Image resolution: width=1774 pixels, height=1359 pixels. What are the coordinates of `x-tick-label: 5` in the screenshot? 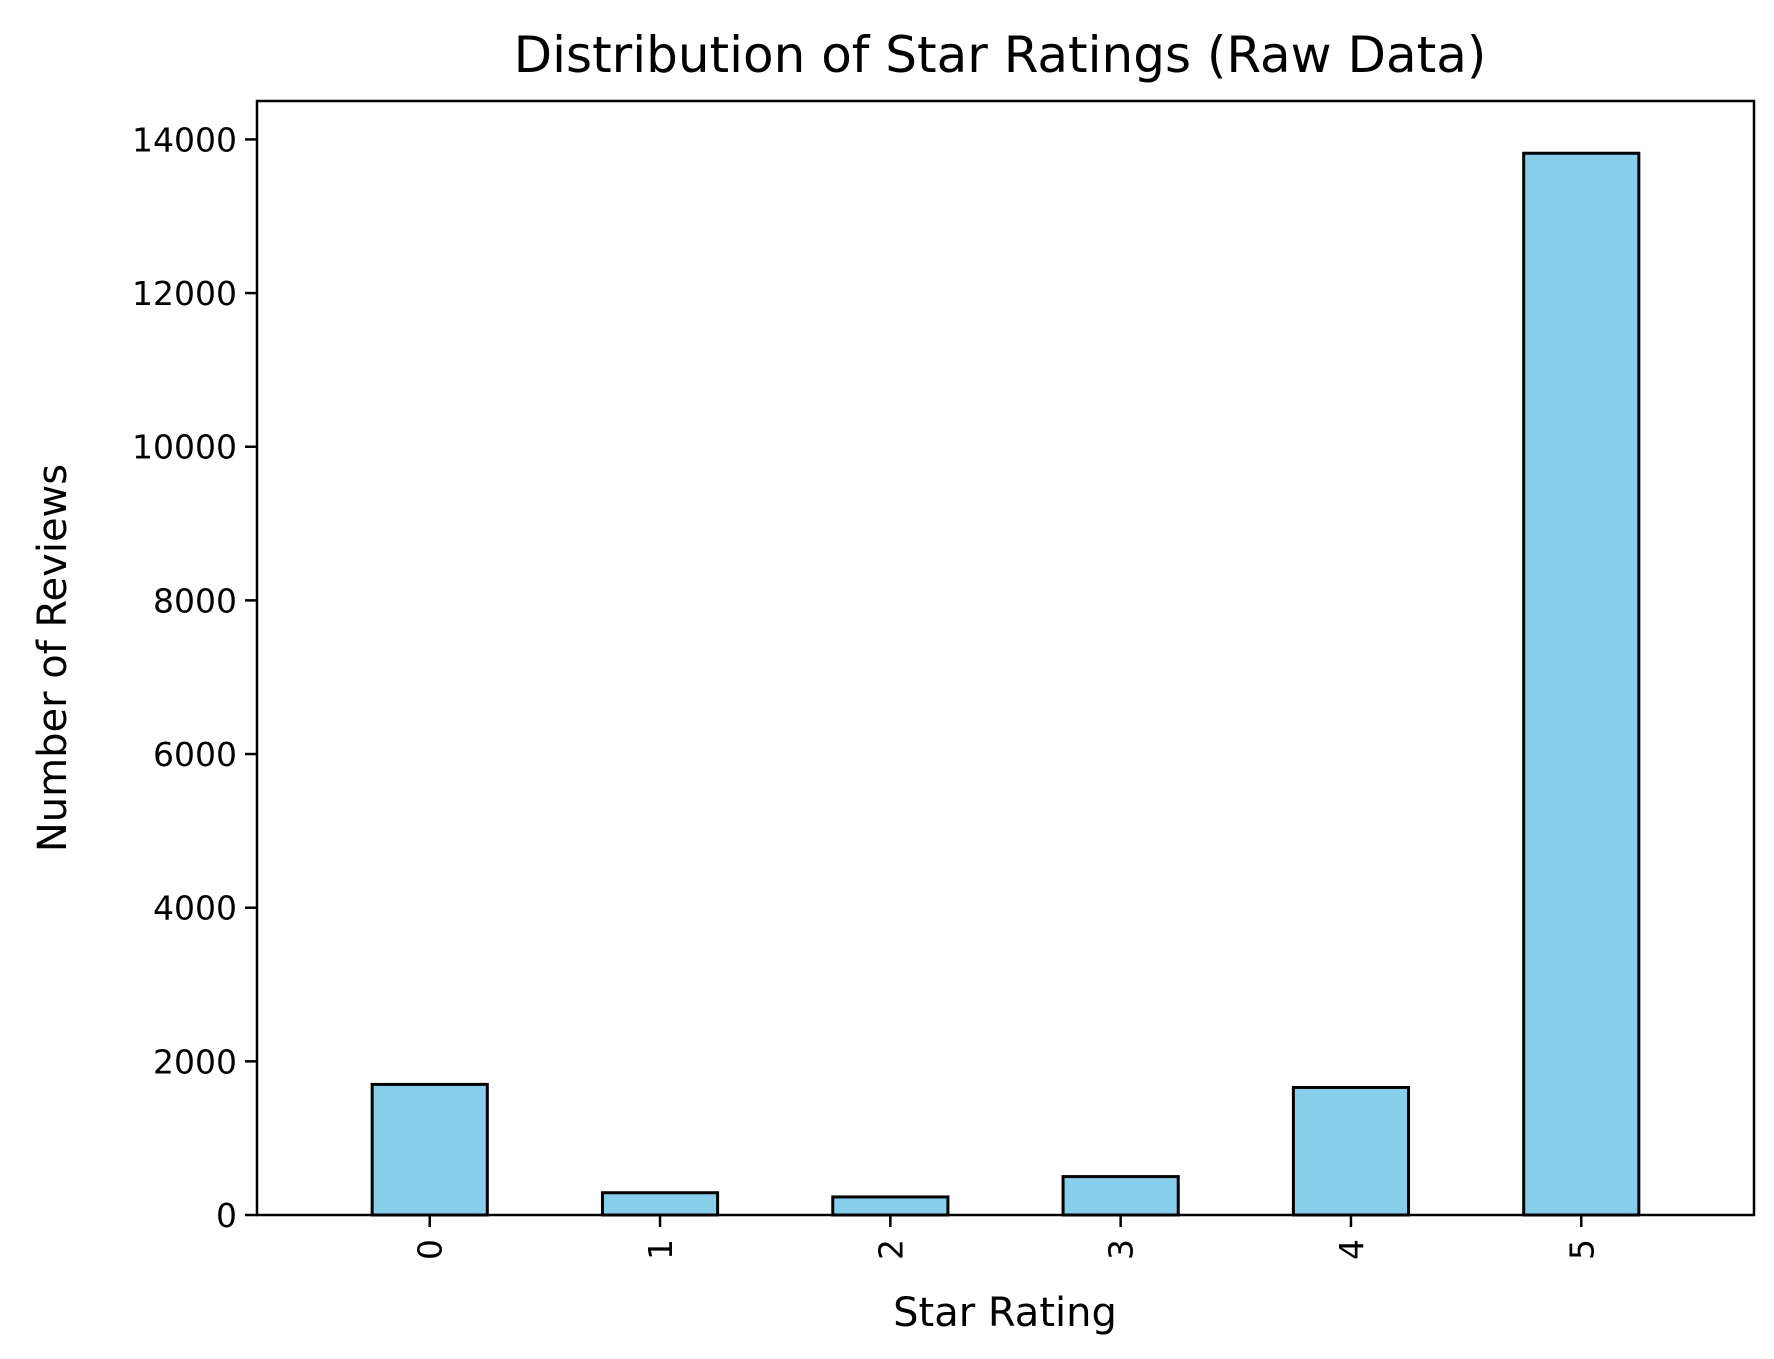 It's located at (1581, 1249).